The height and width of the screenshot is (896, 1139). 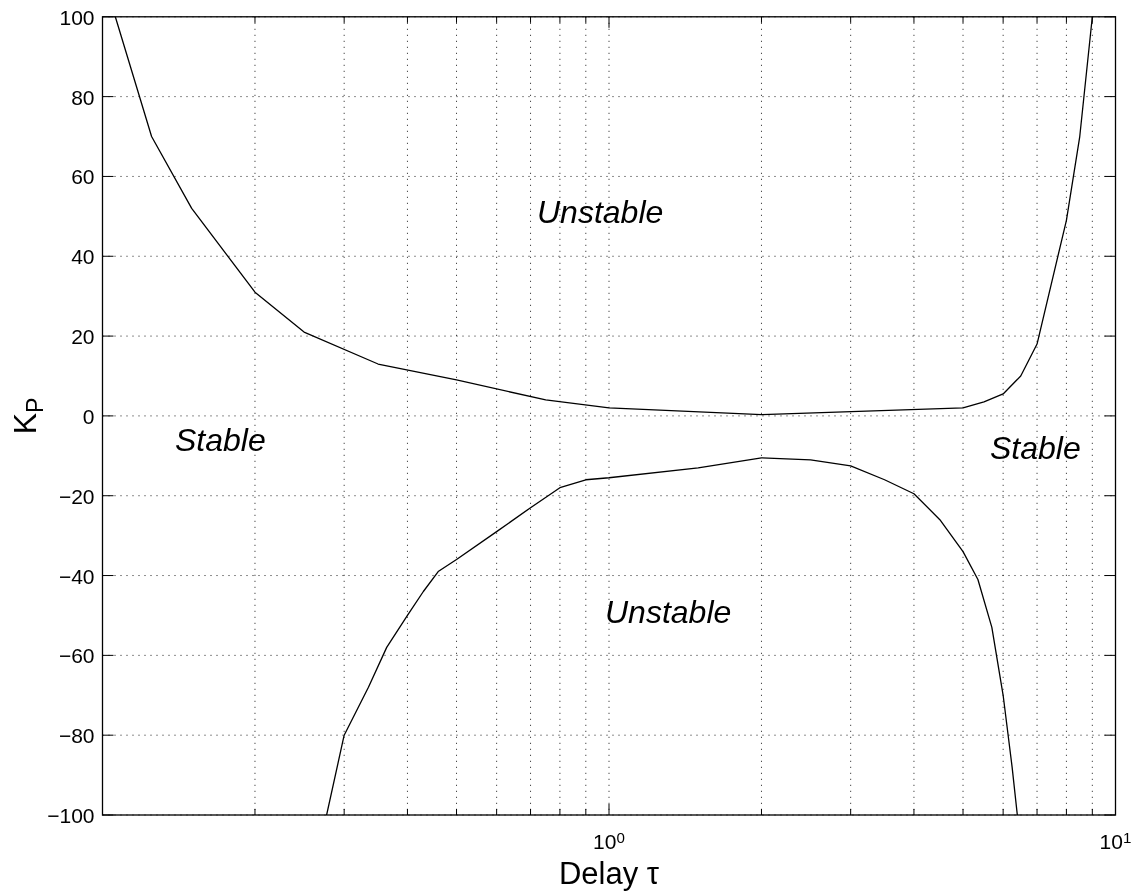 What do you see at coordinates (76, 735) in the screenshot?
I see `y-tick-label: −80` at bounding box center [76, 735].